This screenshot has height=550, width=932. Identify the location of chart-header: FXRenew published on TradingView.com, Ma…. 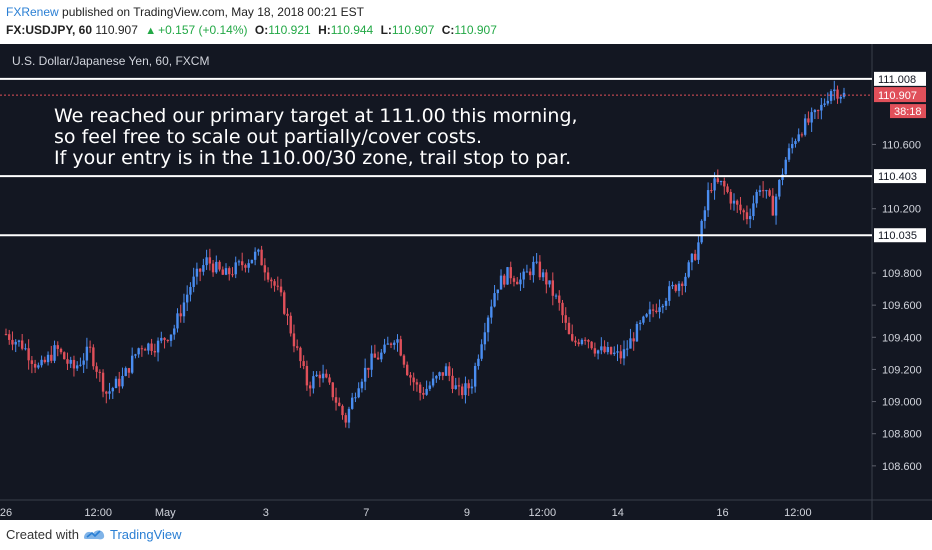
(466, 22).